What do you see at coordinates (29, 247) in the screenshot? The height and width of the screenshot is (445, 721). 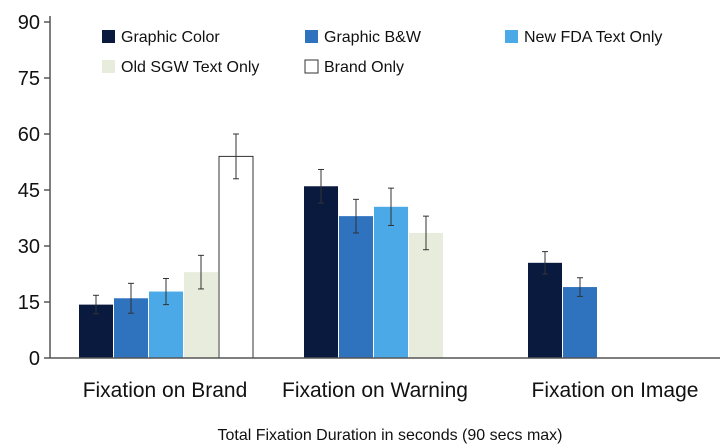 I see `y-tick-label: 30` at bounding box center [29, 247].